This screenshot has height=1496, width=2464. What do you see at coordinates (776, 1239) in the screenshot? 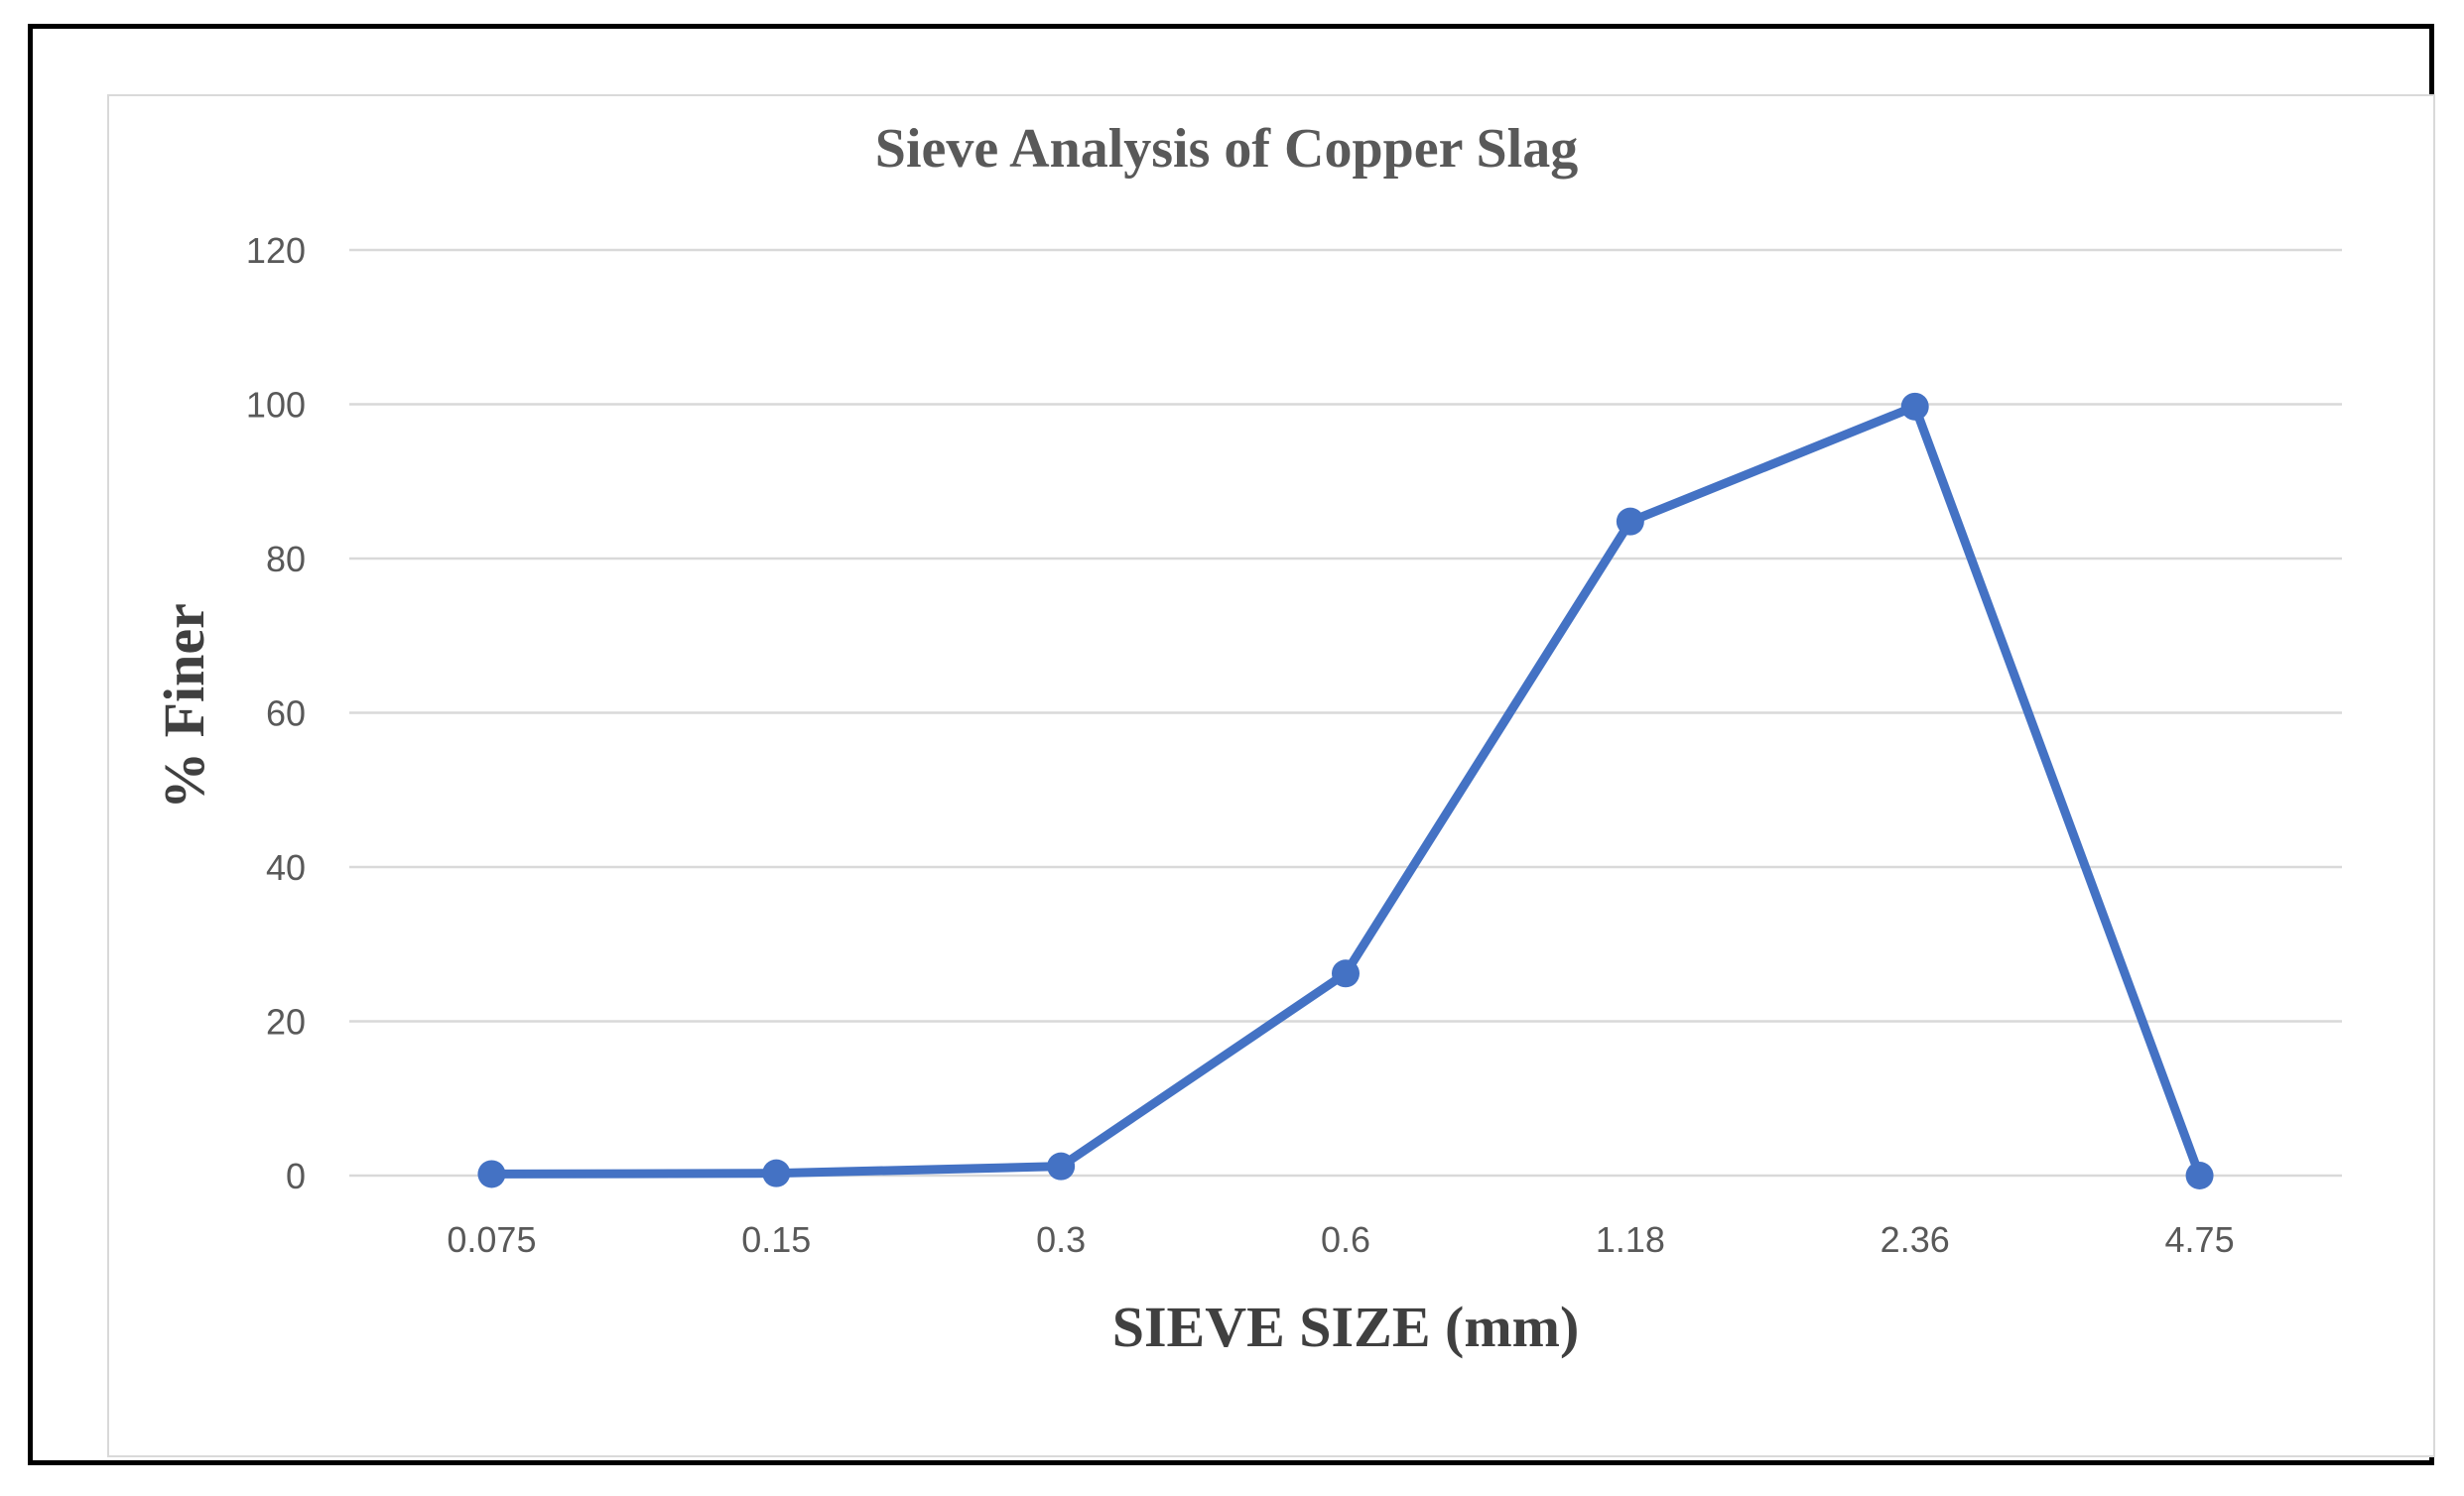
I see `x-tick-label: 0.15` at bounding box center [776, 1239].